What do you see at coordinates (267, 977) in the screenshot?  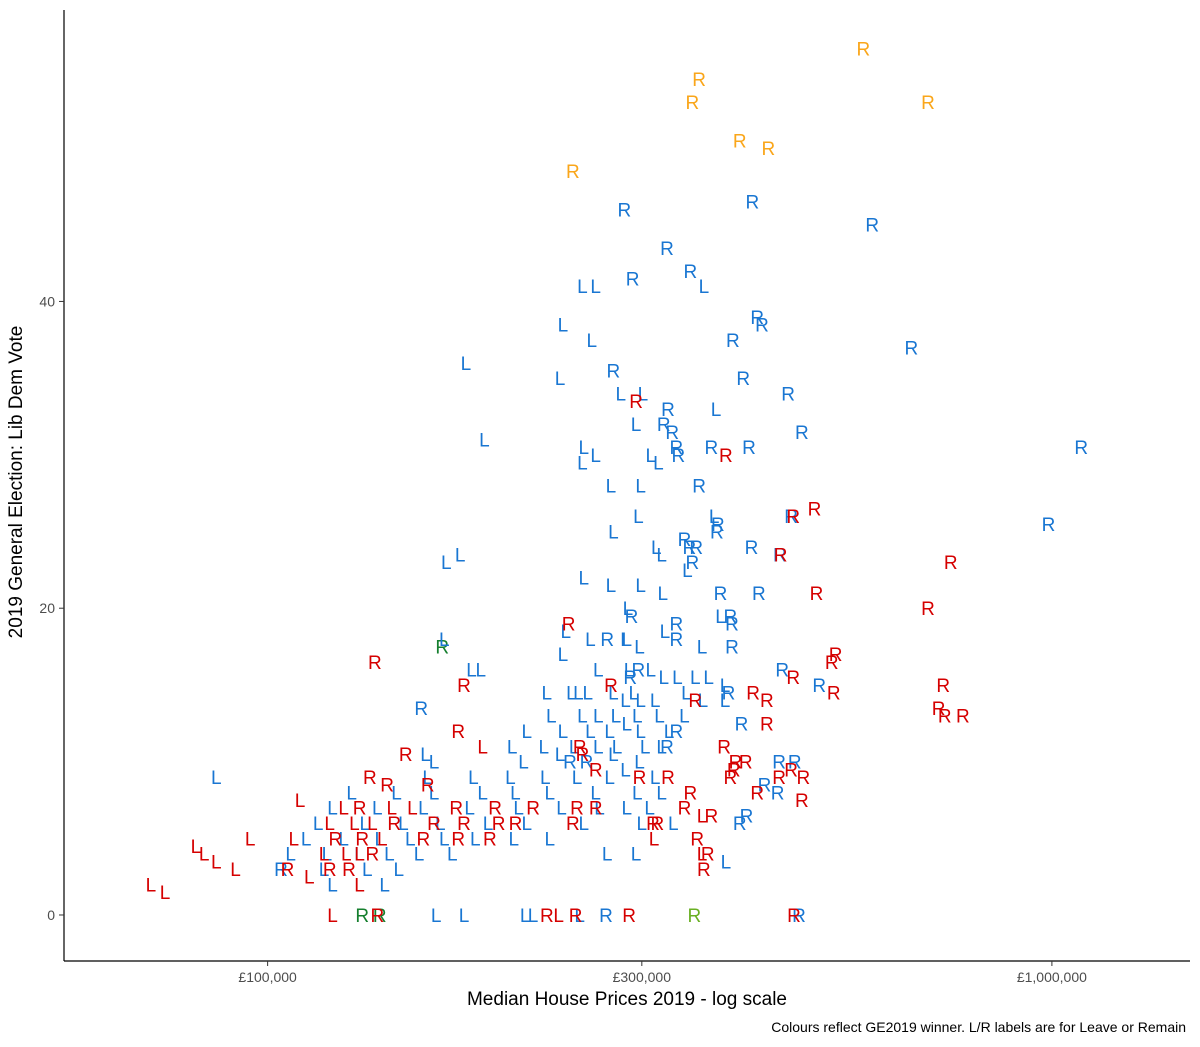 I see `x-tick-label: £100,000` at bounding box center [267, 977].